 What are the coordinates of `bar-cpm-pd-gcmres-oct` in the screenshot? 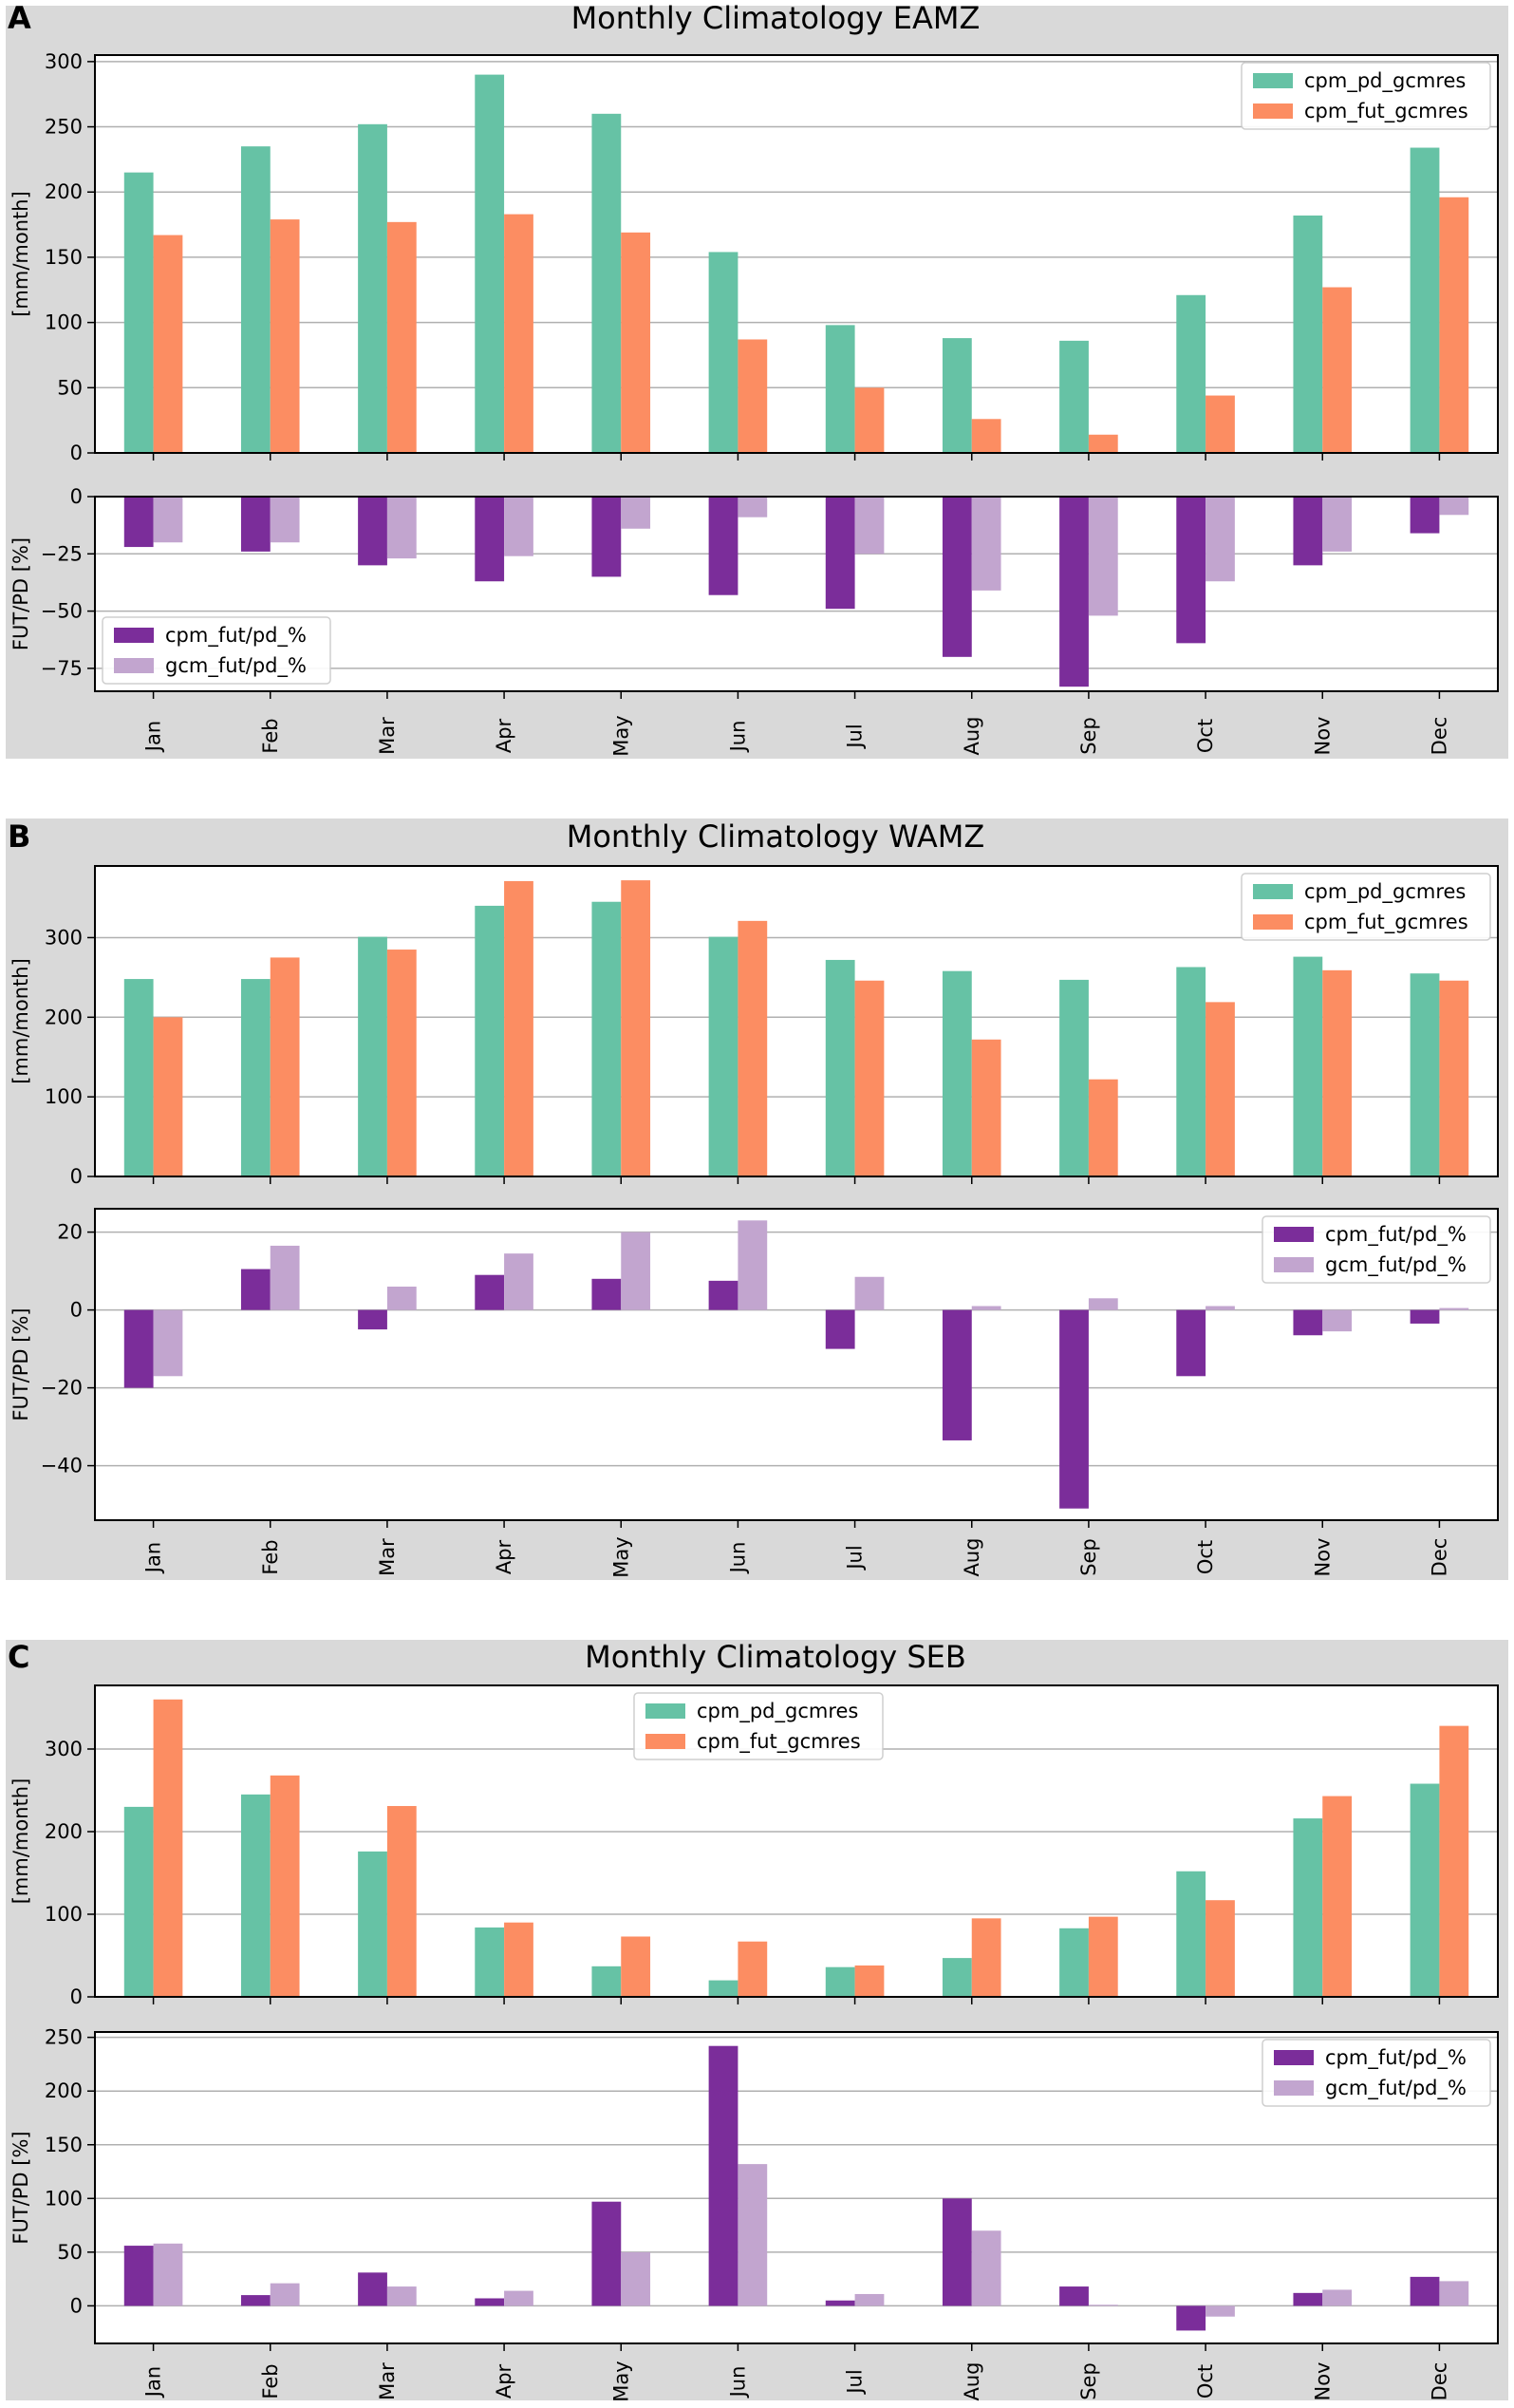 It's located at (1191, 373).